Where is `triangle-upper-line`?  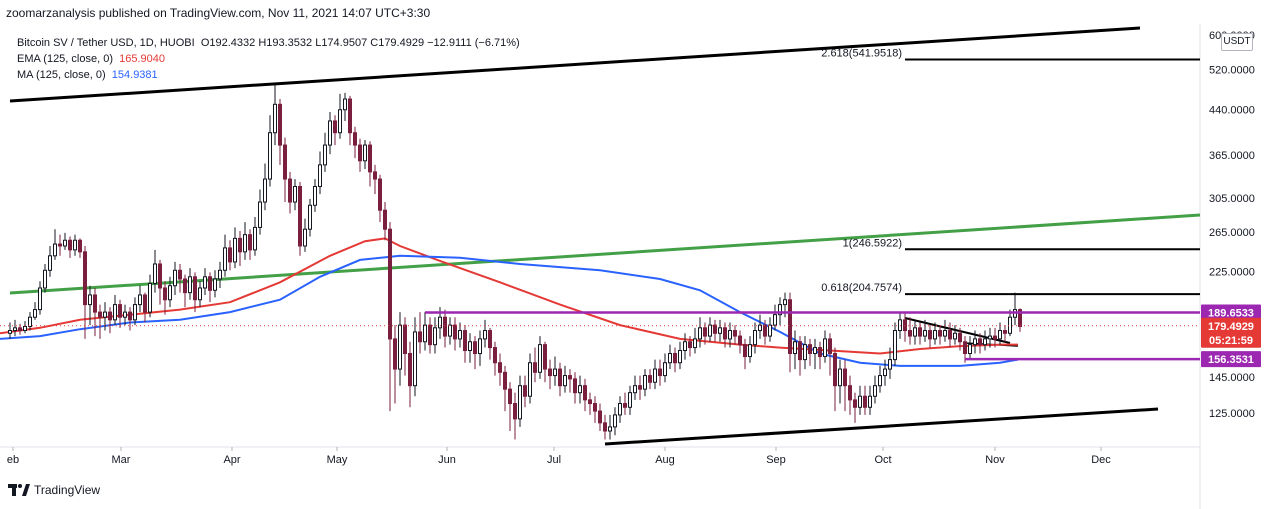
triangle-upper-line is located at coordinates (957, 330).